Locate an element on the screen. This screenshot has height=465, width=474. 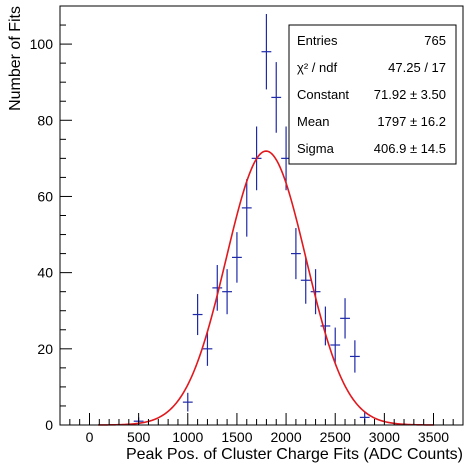
x-tick-label: 1500 is located at coordinates (236, 437).